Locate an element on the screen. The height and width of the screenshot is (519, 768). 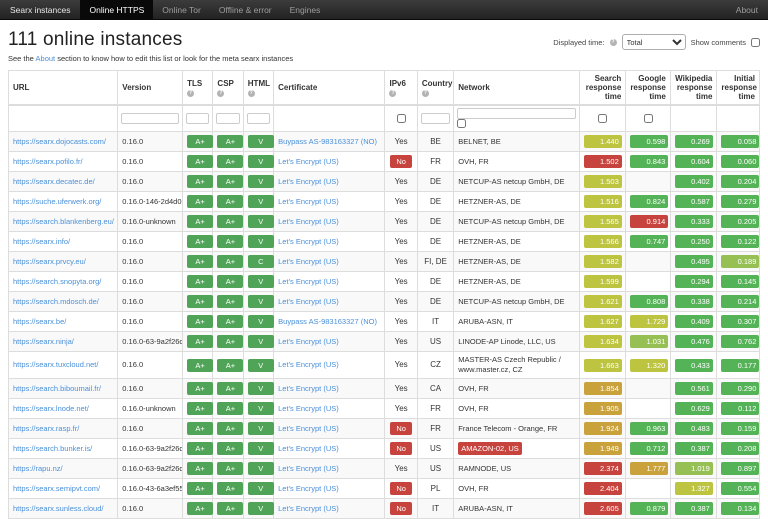
instance-url-link: https://suche.uferwerk.org/ is located at coordinates (57, 201).